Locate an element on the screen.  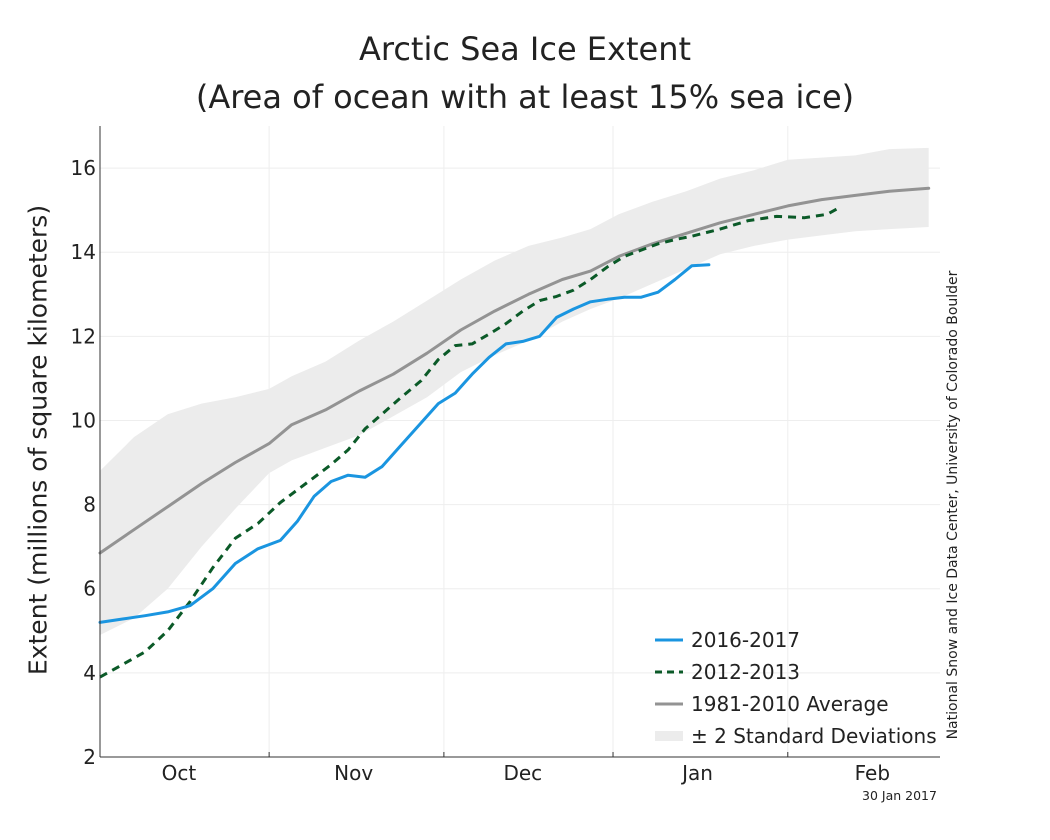
x-tick-label: Dec is located at coordinates (522, 773).